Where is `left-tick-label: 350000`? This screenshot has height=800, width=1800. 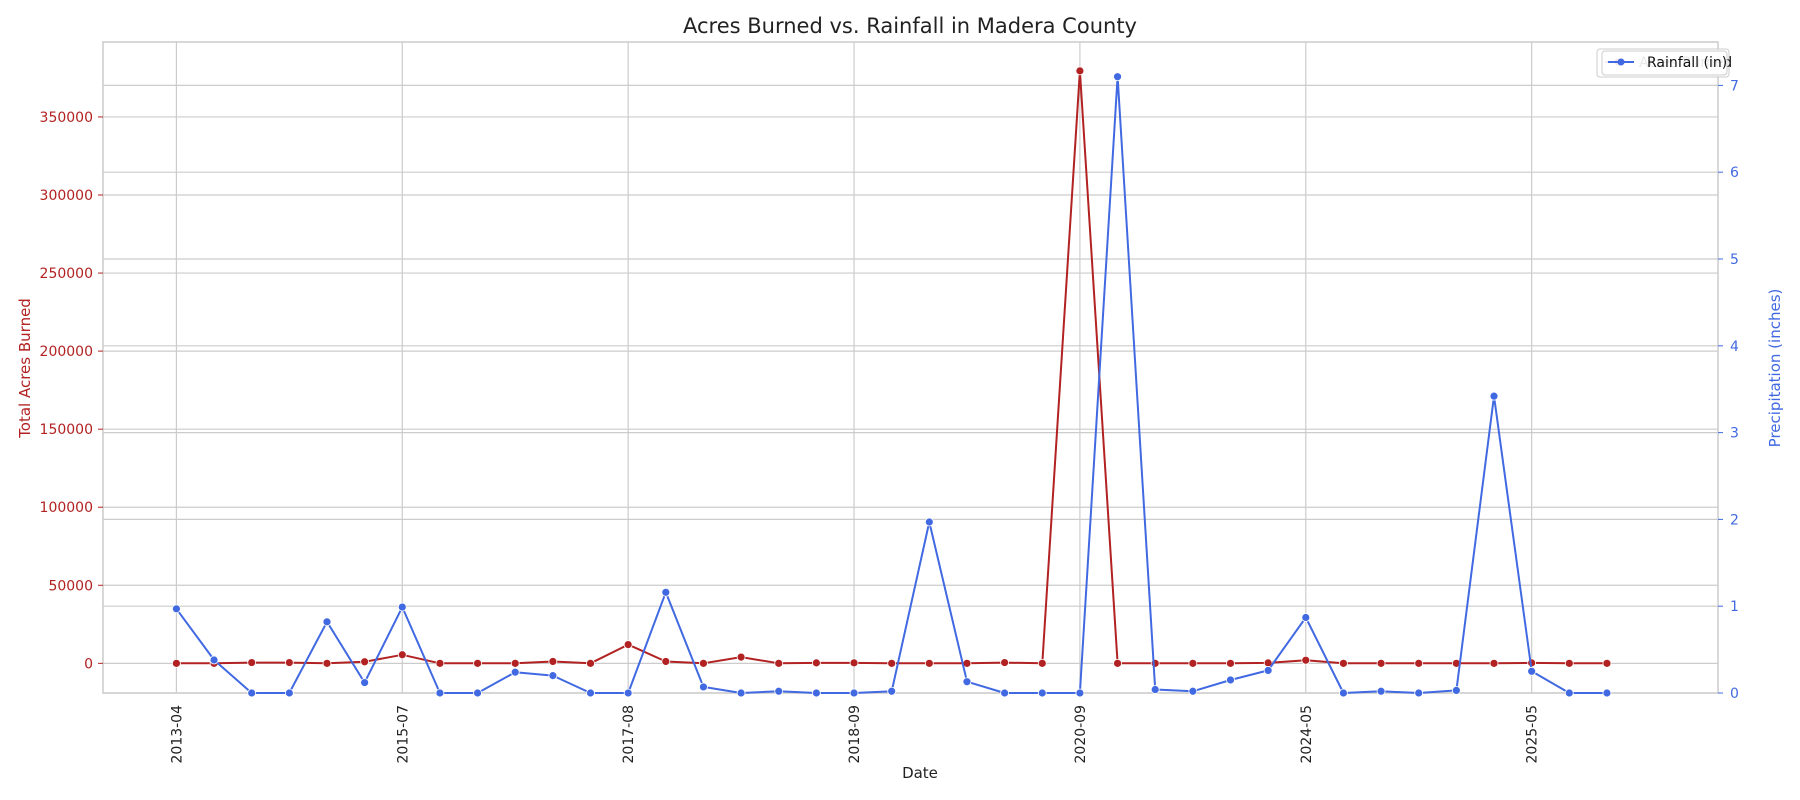 left-tick-label: 350000 is located at coordinates (66, 118).